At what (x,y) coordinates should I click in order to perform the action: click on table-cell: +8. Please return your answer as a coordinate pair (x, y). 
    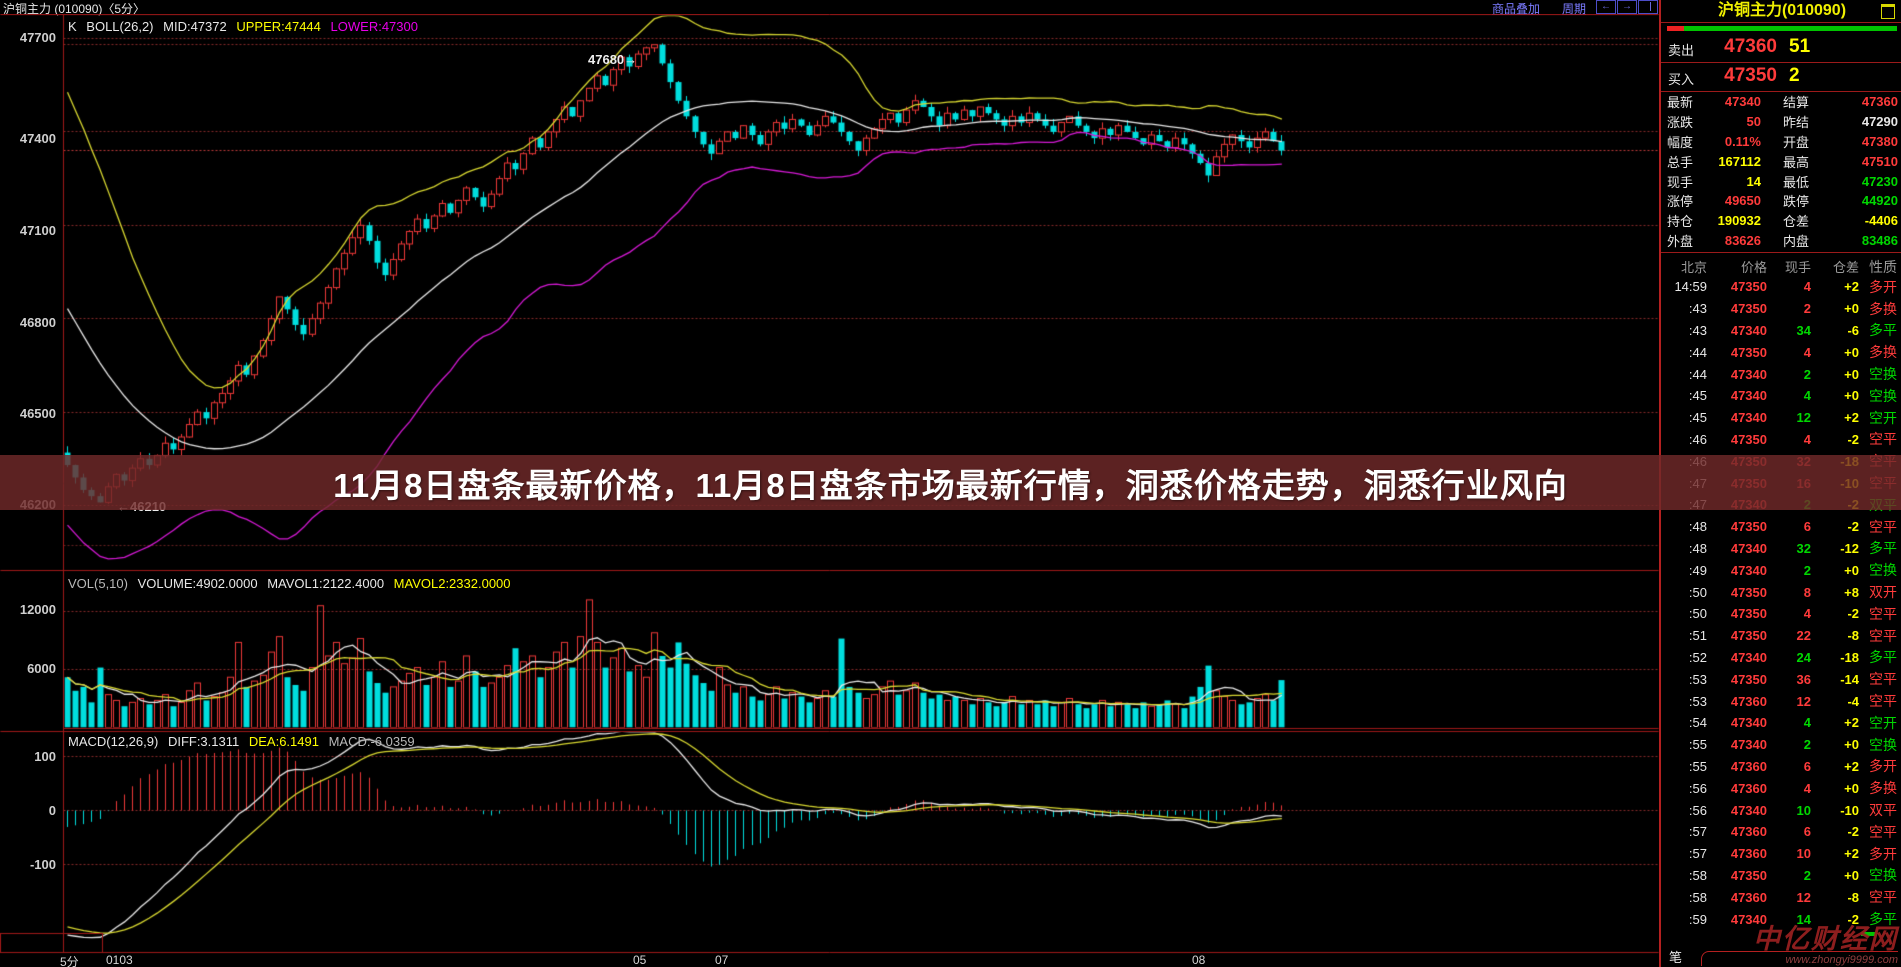
    Looking at the image, I should click on (1851, 592).